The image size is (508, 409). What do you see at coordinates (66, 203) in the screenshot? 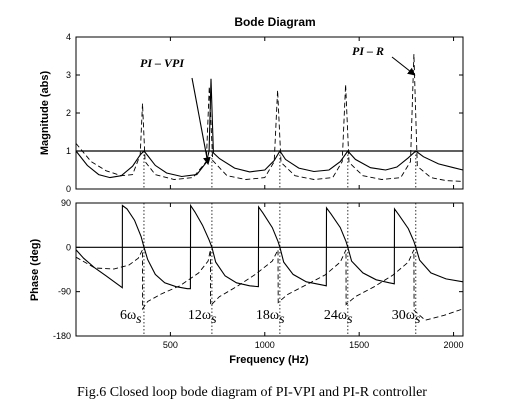
I see `phase-y-tick-label: 90` at bounding box center [66, 203].